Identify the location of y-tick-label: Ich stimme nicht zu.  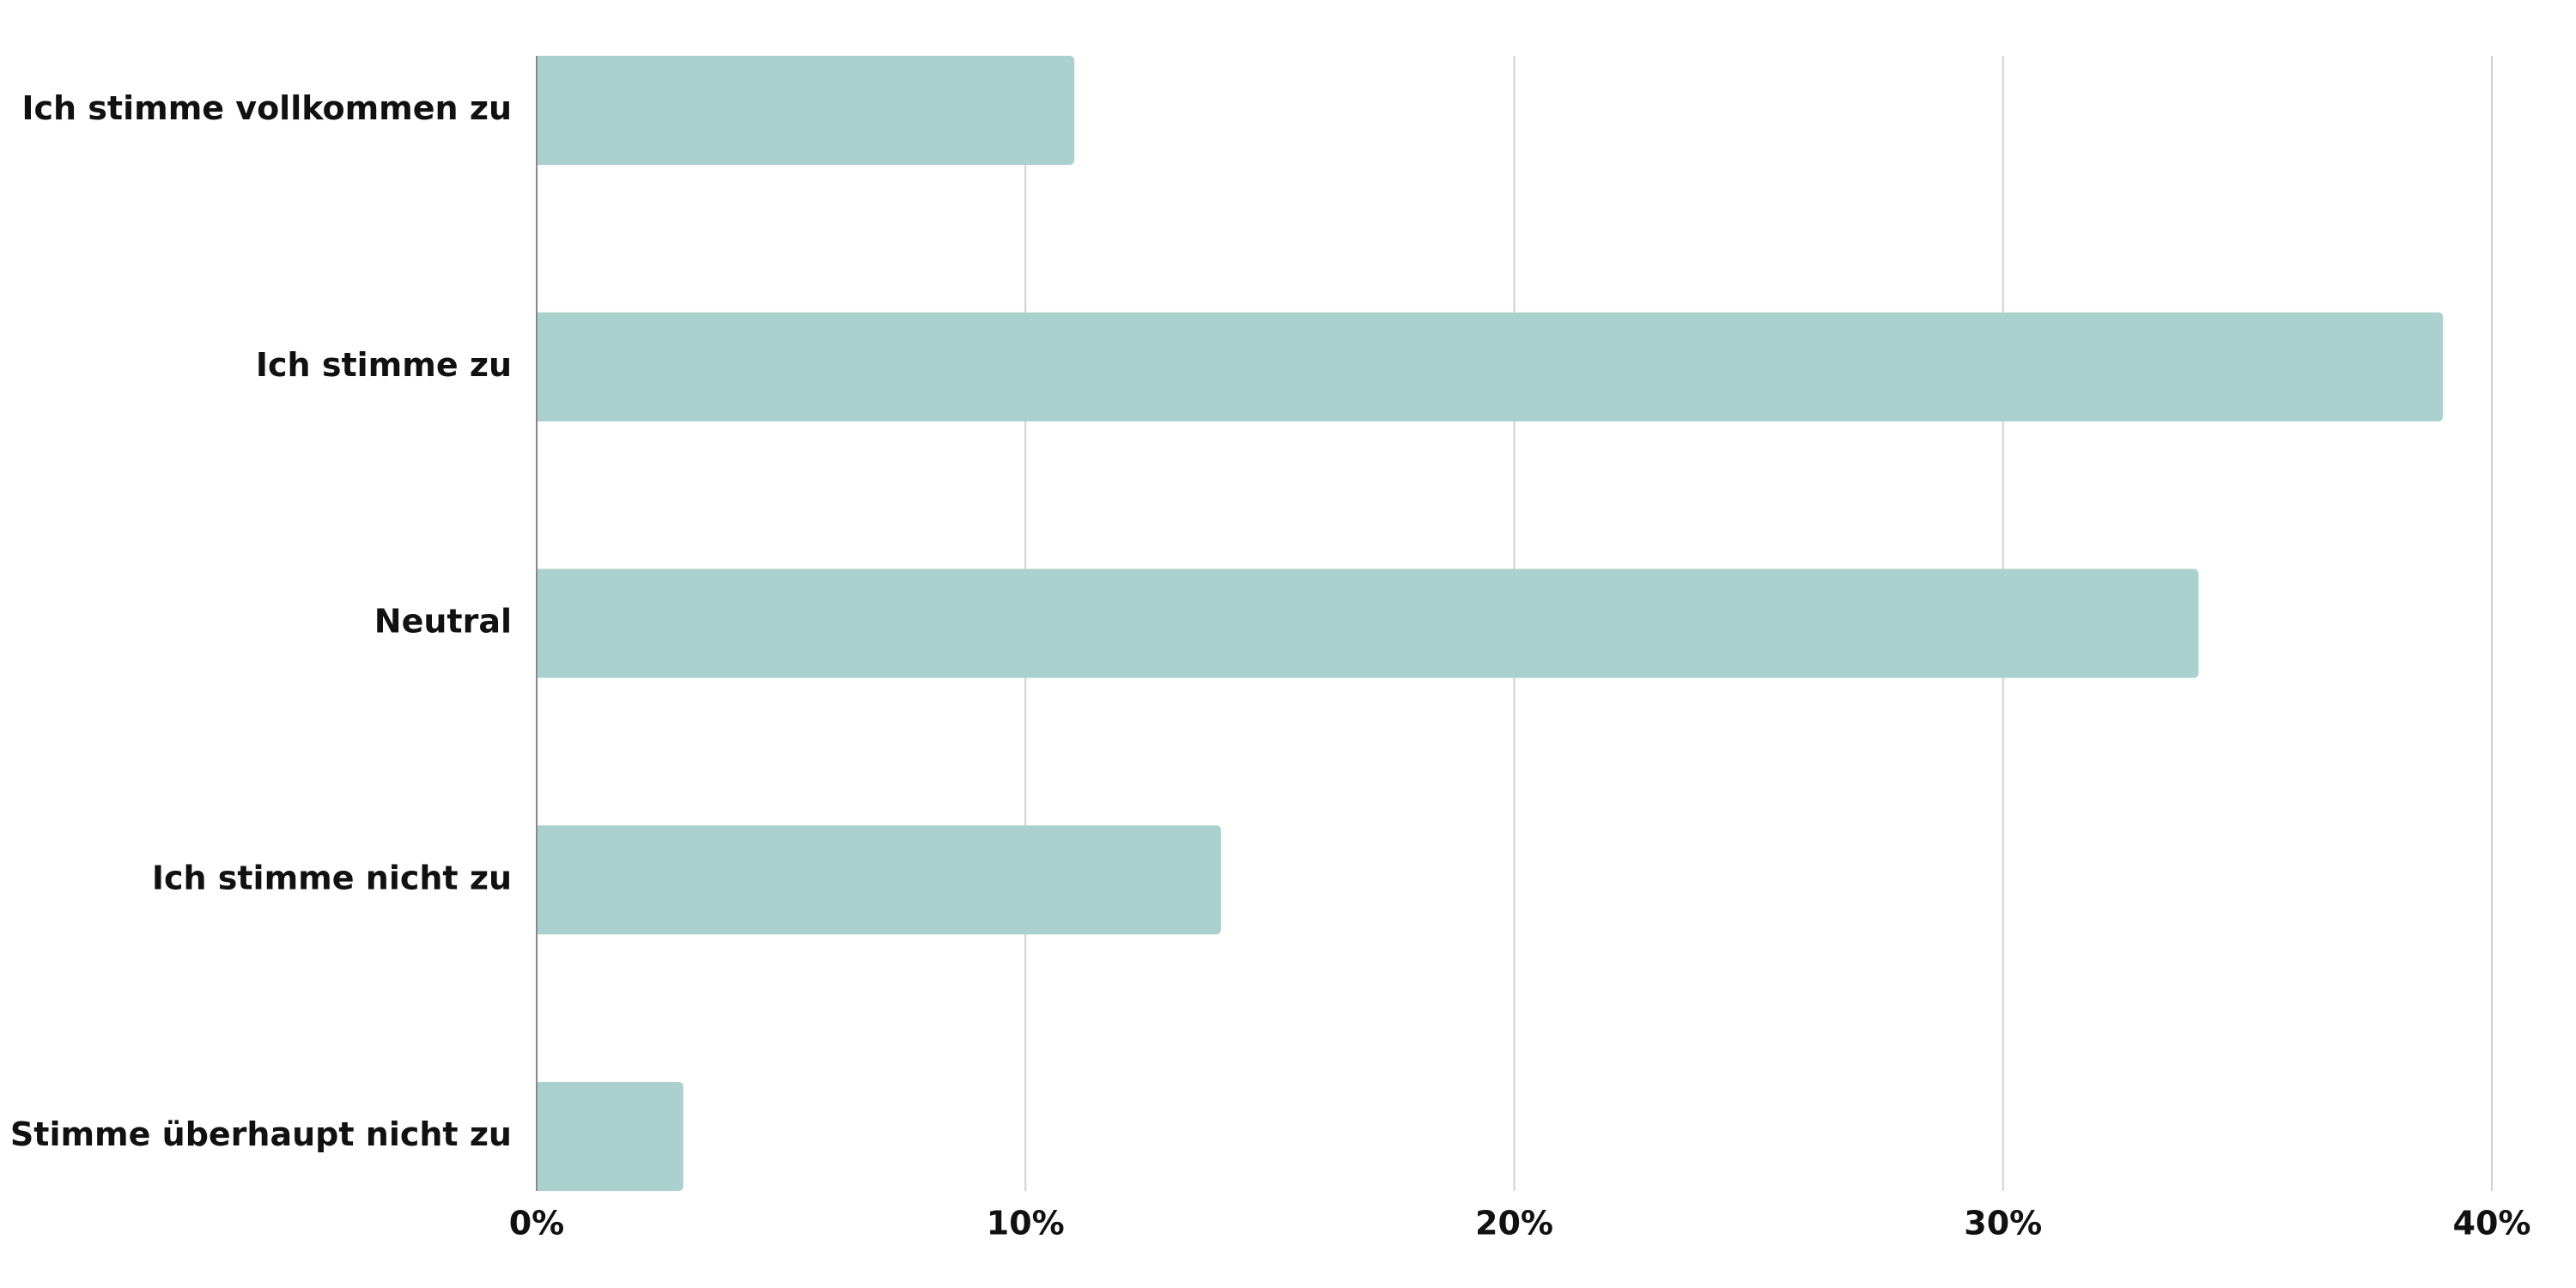
(332, 878).